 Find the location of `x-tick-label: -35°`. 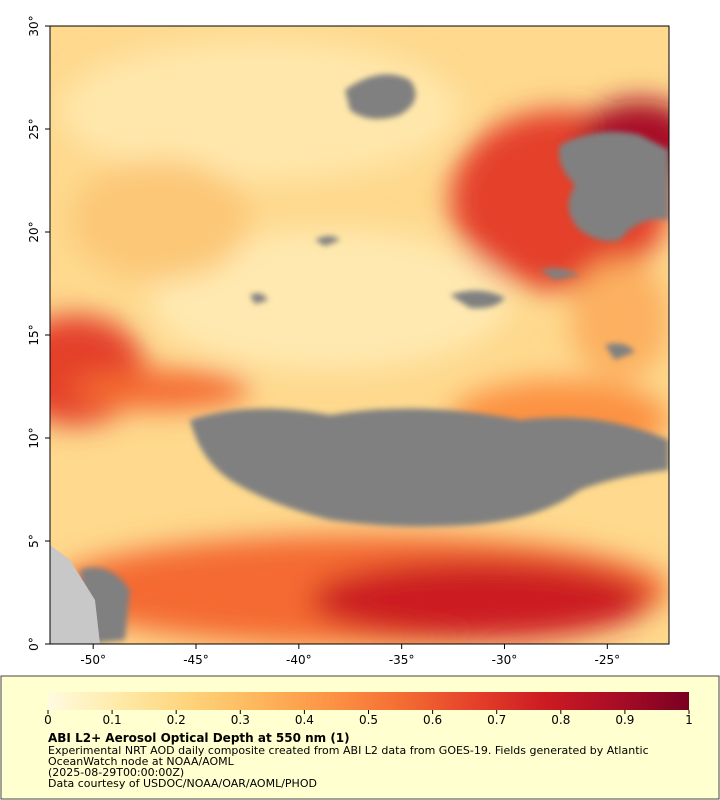

x-tick-label: -35° is located at coordinates (402, 660).